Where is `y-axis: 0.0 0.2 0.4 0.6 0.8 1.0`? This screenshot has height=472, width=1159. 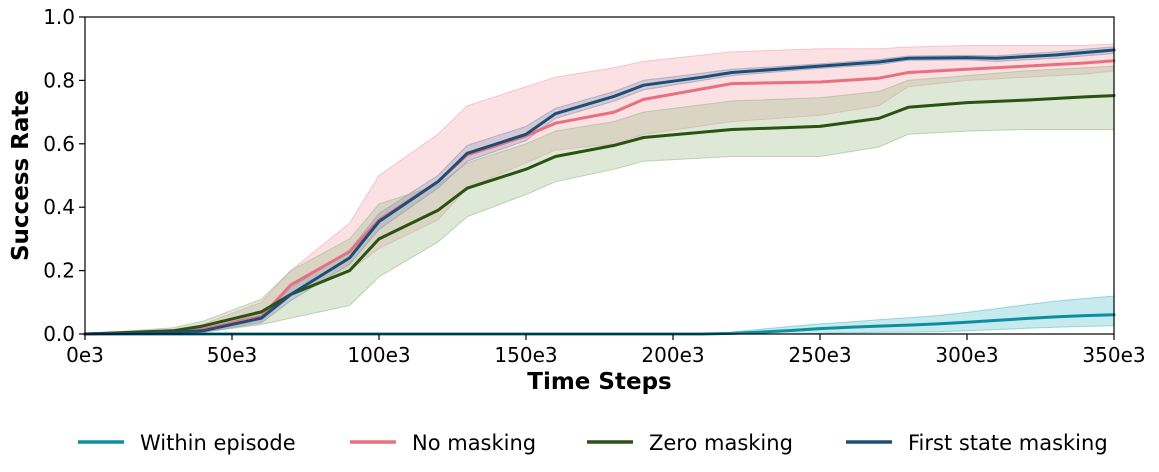 y-axis: 0.0 0.2 0.4 0.6 0.8 1.0 is located at coordinates (64, 175).